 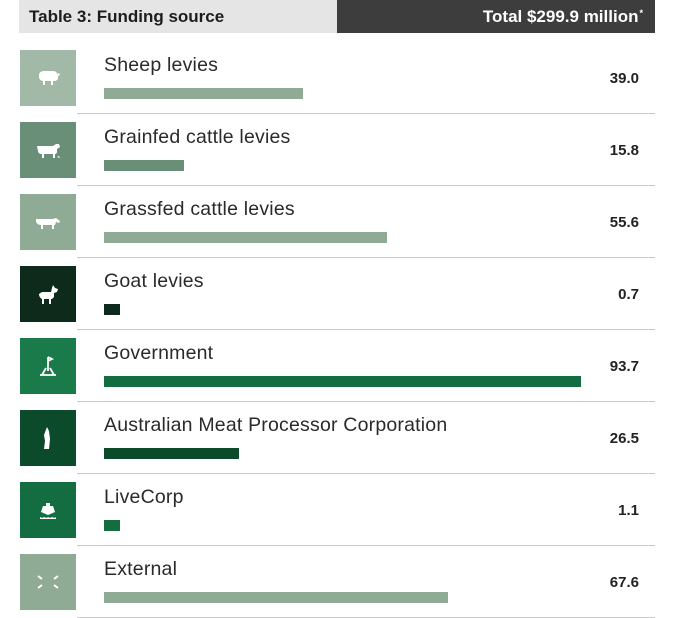 What do you see at coordinates (48, 222) in the screenshot?
I see `cow-icon` at bounding box center [48, 222].